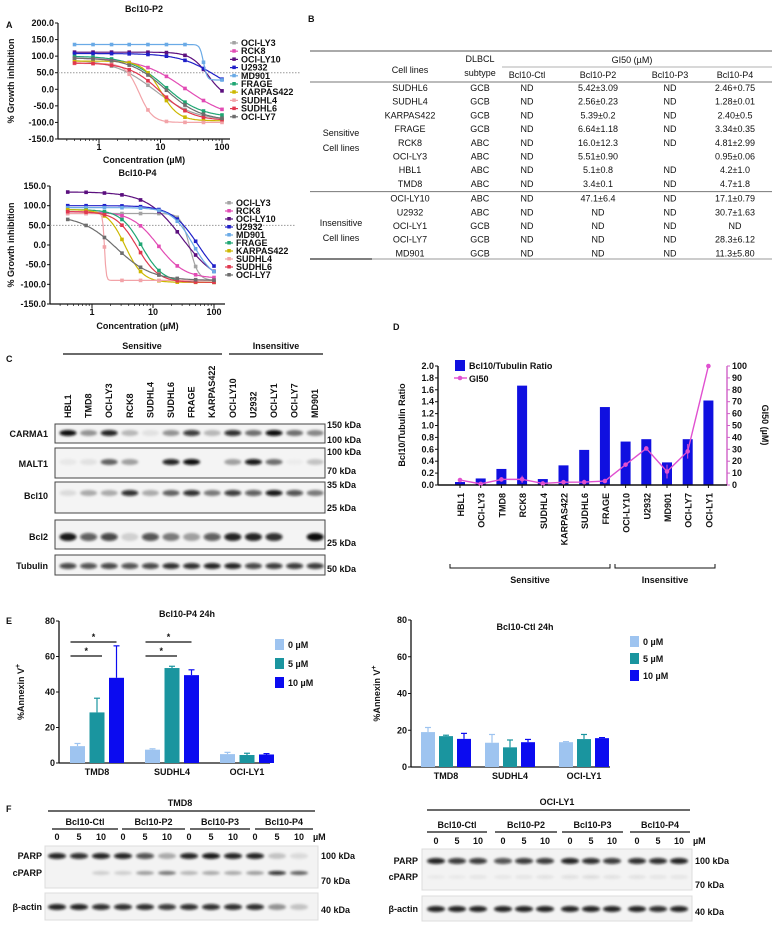  Describe the element at coordinates (410, 184) in the screenshot. I see `cell-line-name: TMD8` at that location.